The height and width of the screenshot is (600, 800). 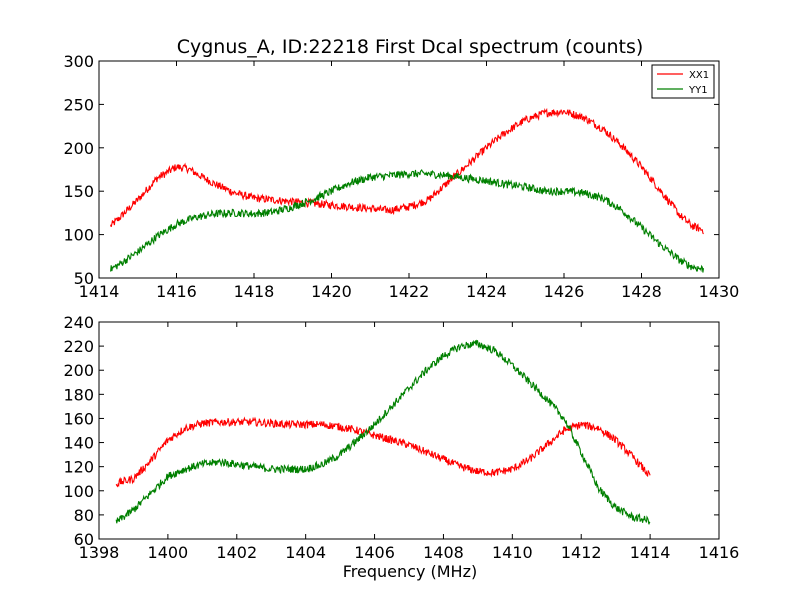 I want to click on legend-box, so click(x=683, y=81).